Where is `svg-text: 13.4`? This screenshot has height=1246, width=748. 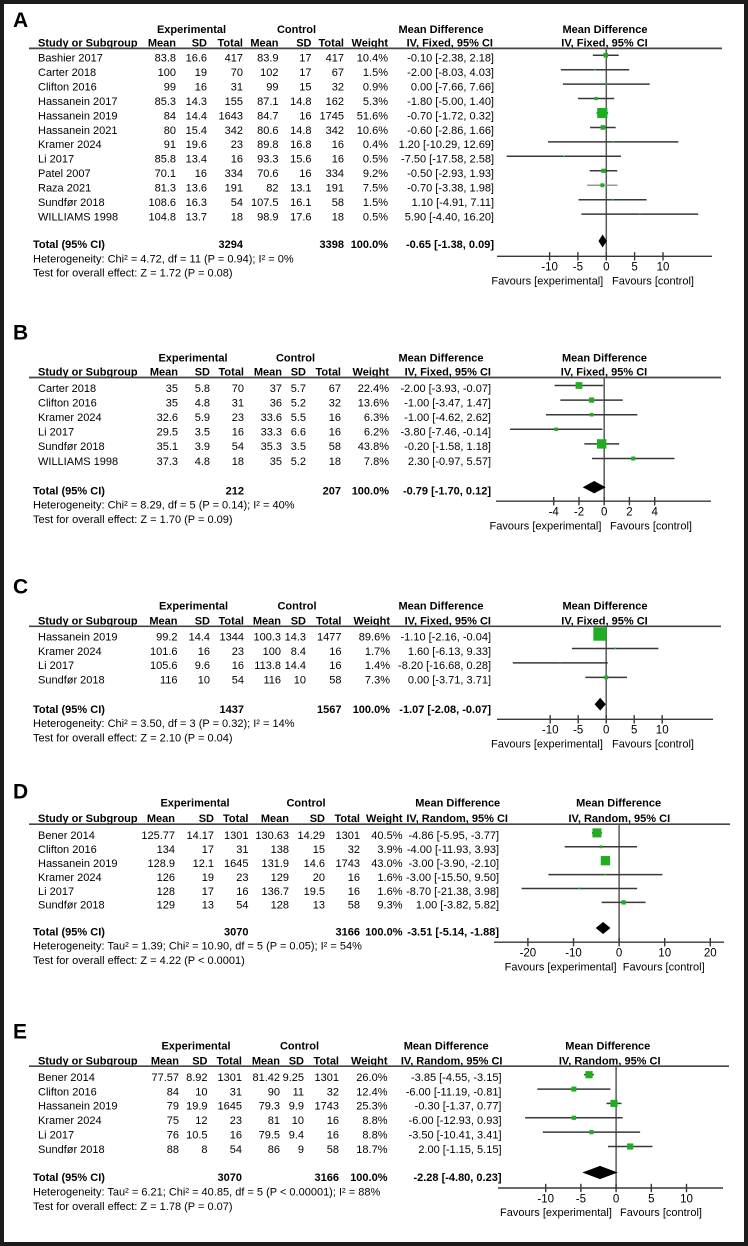 svg-text: 13.4 is located at coordinates (196, 160).